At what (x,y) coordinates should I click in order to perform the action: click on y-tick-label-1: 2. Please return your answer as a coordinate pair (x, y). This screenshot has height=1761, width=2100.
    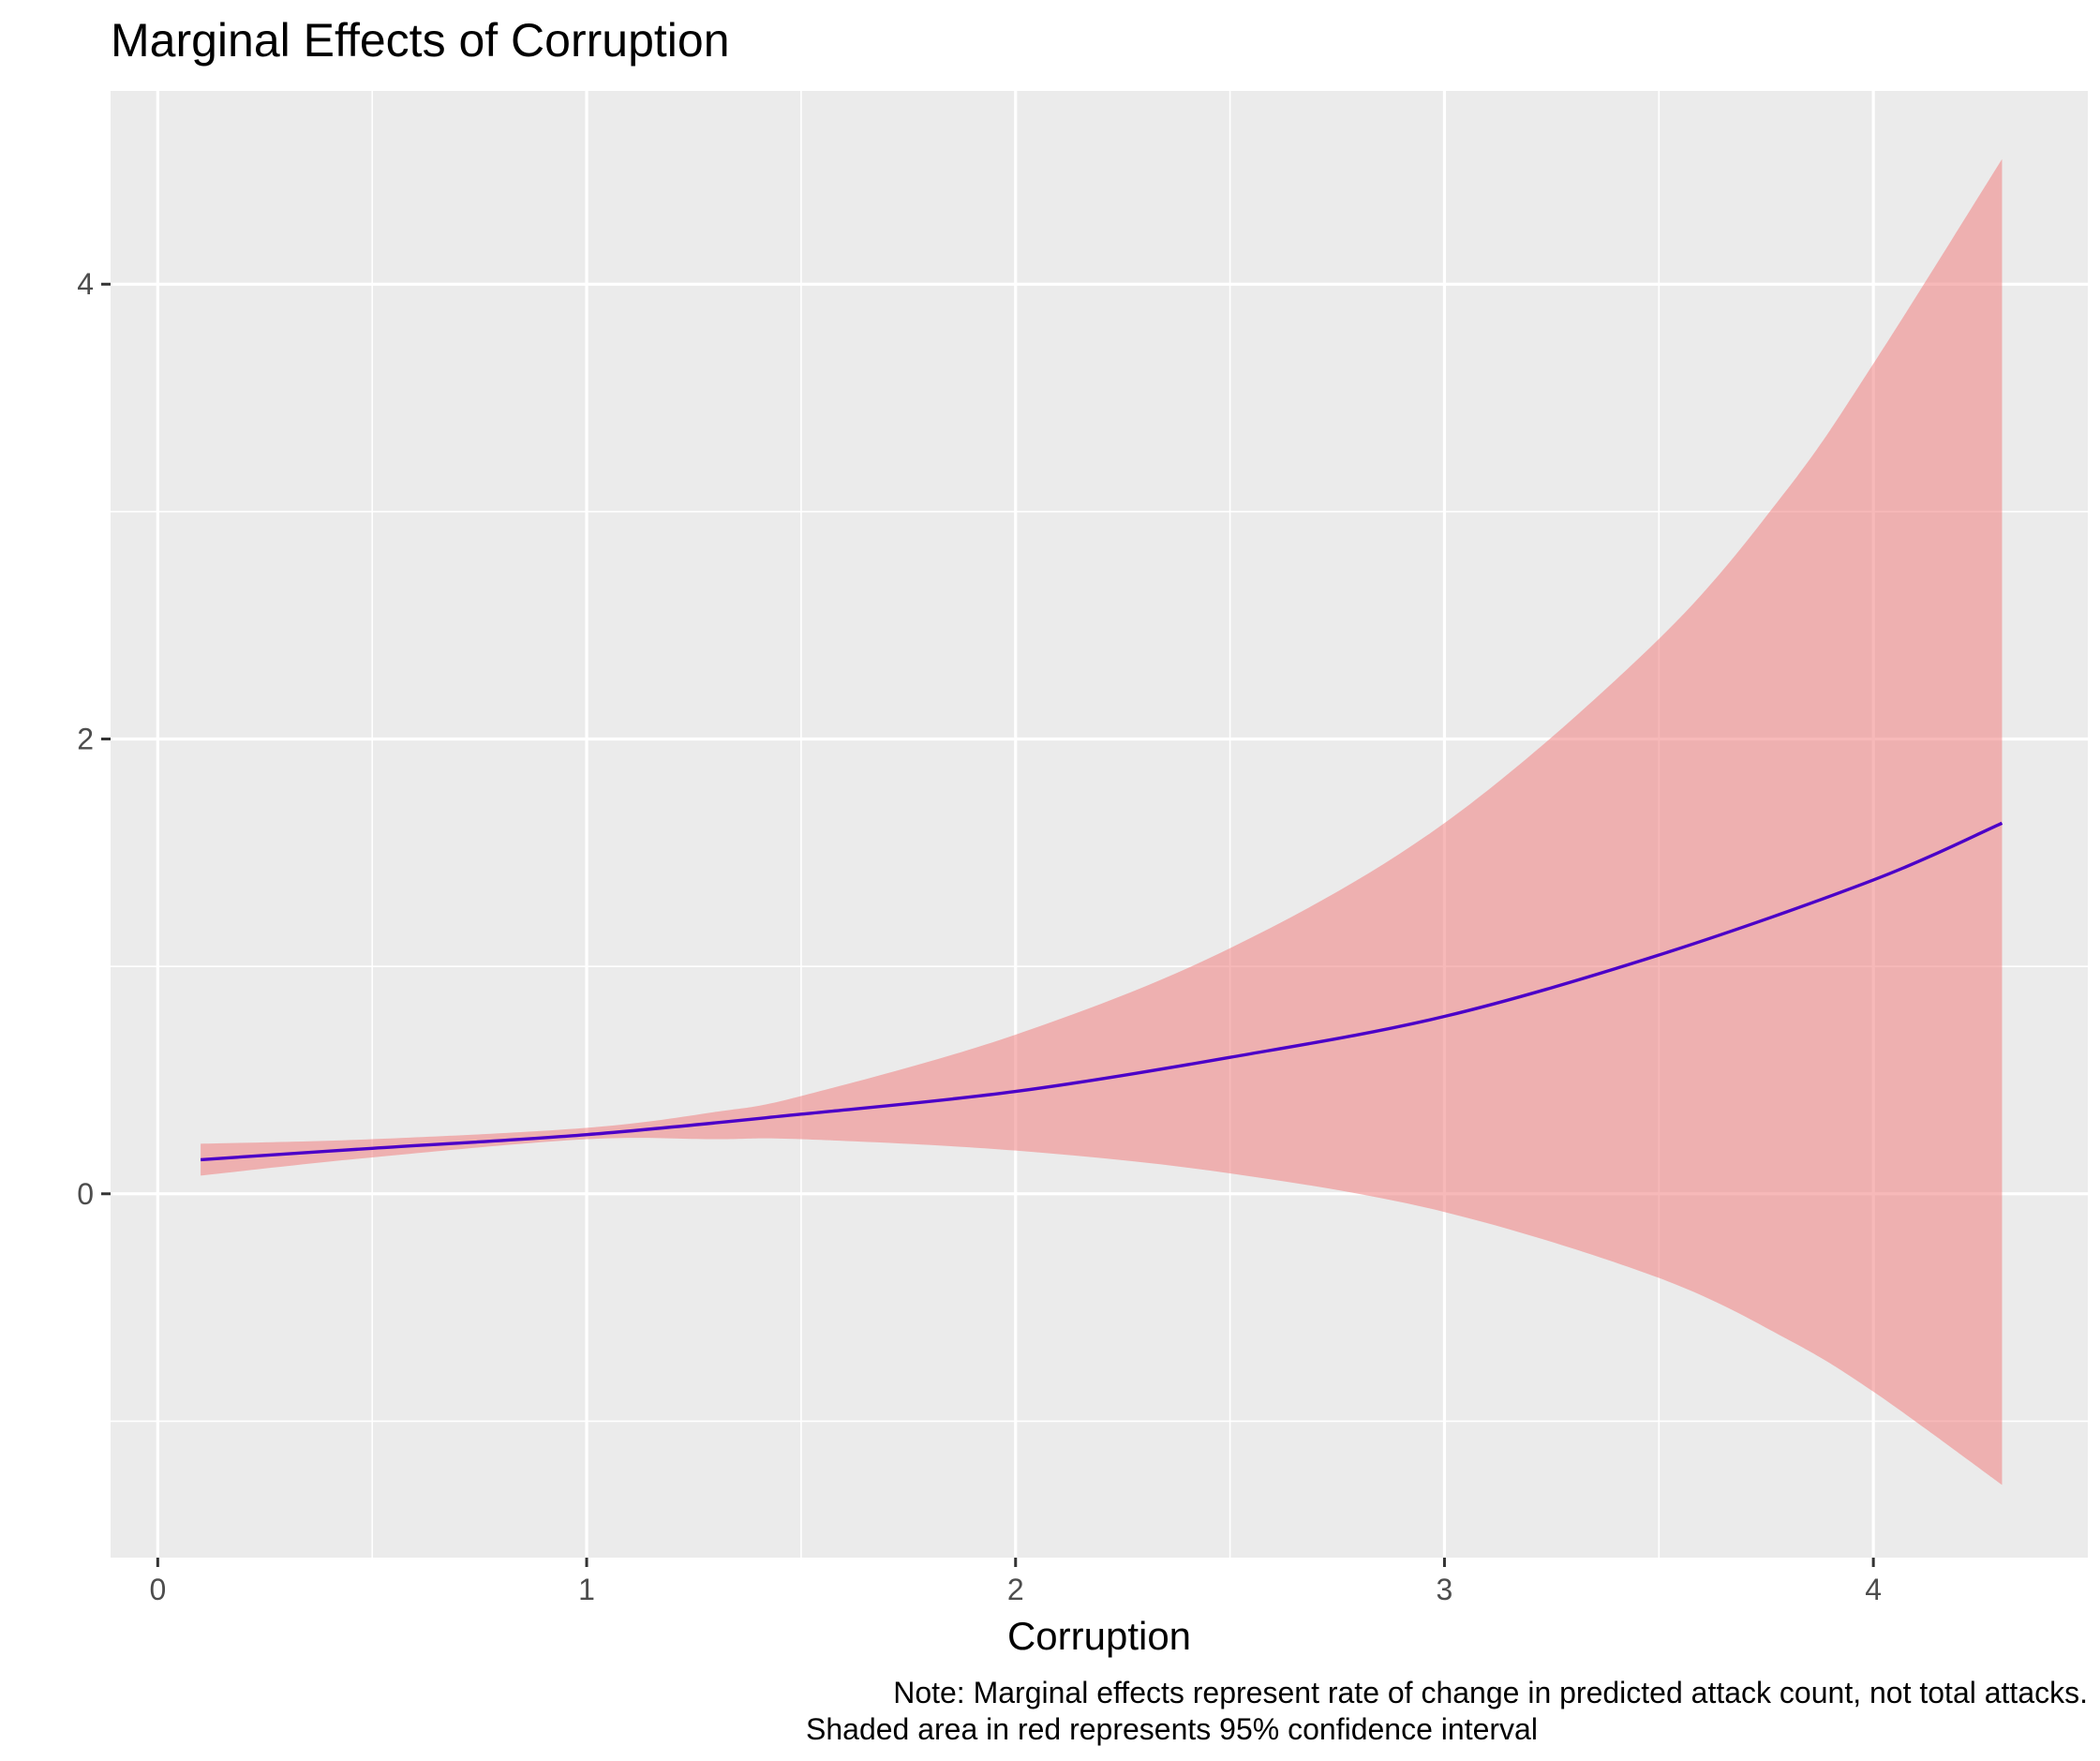
    Looking at the image, I should click on (85, 740).